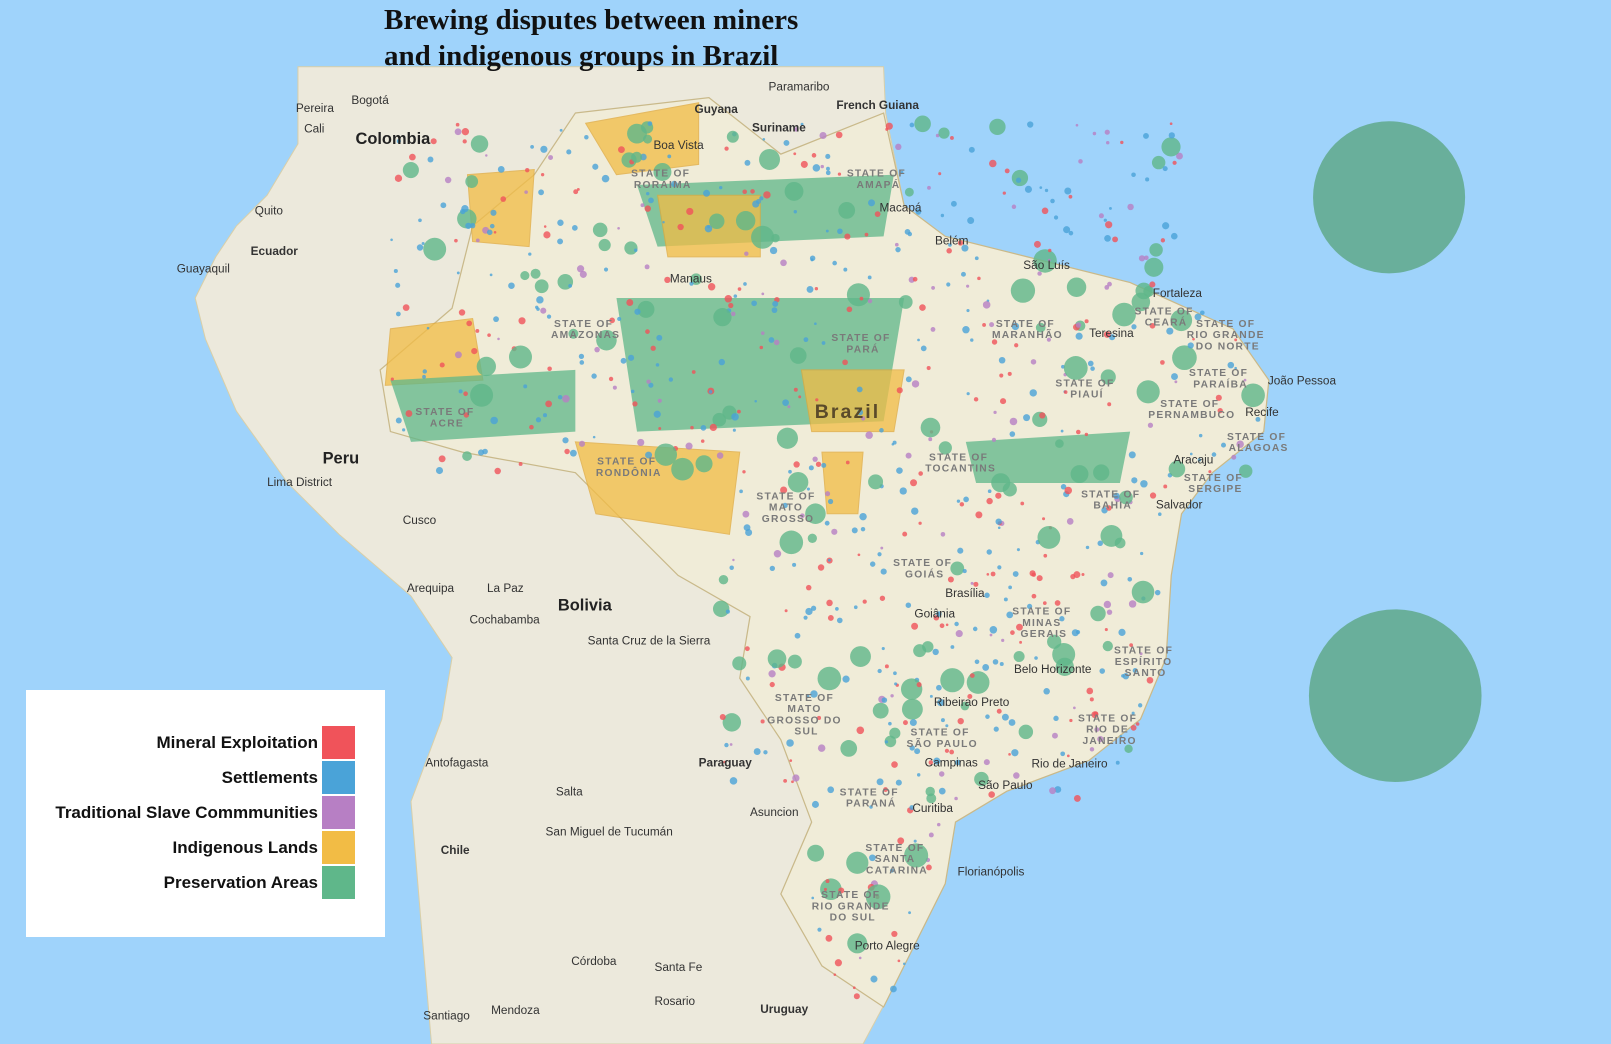  I want to click on state-label: STATE OF RIO DE JANEIRO, so click(1109, 730).